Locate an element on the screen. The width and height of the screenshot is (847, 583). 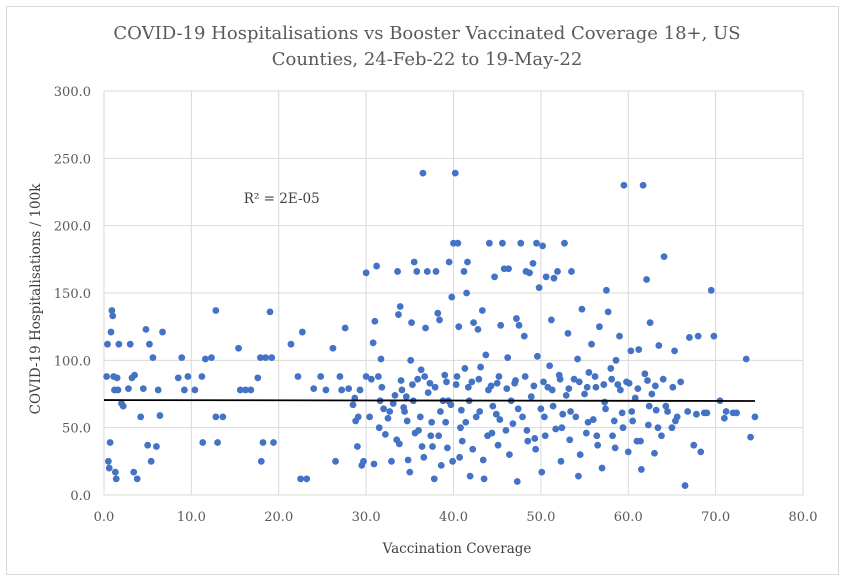
y-tick-label: 200.0 is located at coordinates (72, 227).